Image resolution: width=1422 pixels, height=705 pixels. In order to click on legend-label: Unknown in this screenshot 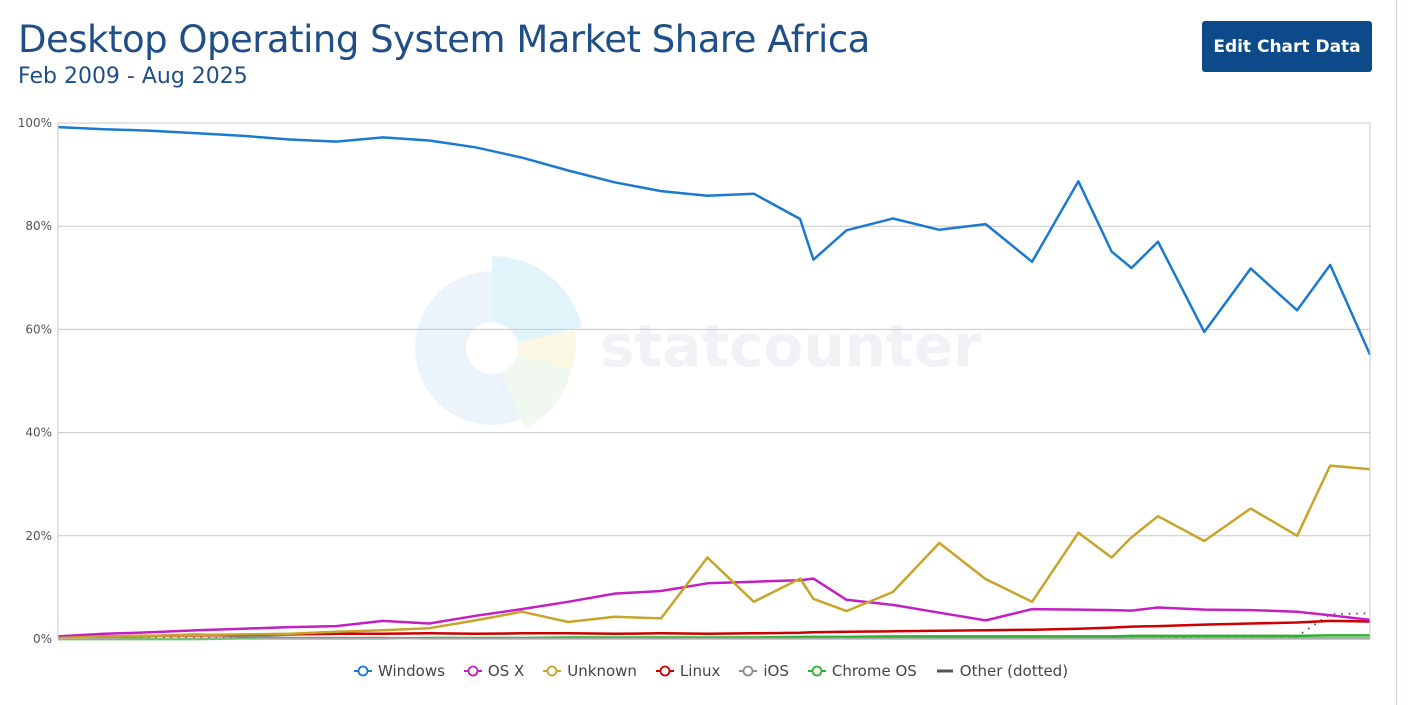, I will do `click(602, 671)`.